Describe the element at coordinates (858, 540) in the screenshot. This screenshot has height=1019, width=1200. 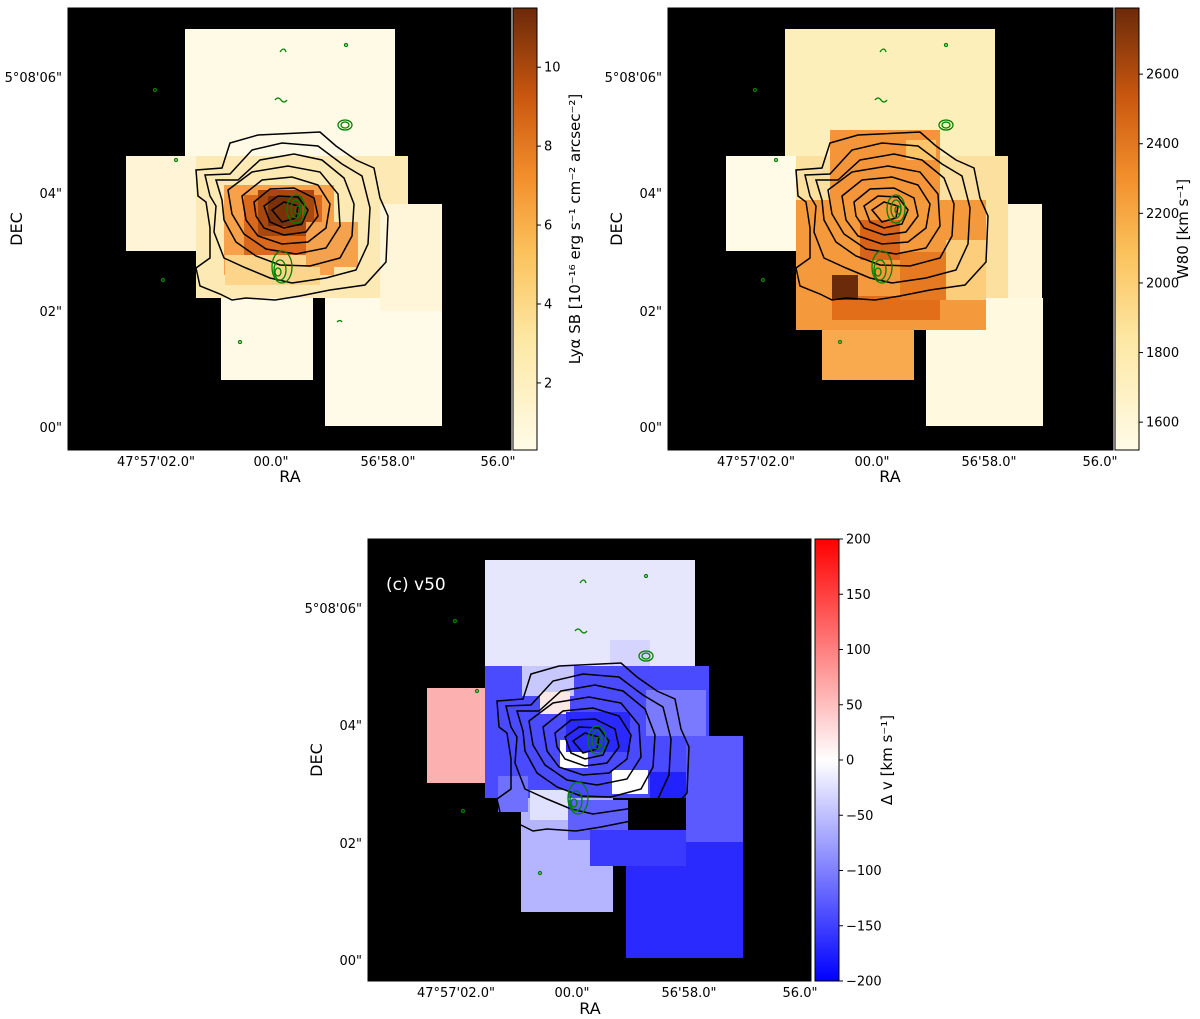
I see `colorbar-tick-label: 200` at that location.